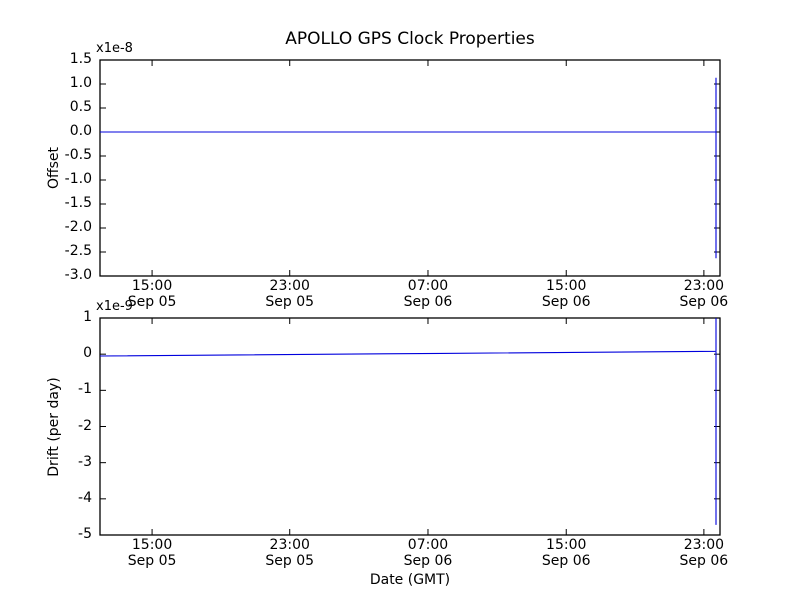 This screenshot has height=600, width=800. What do you see at coordinates (80, 131) in the screenshot?
I see `y-tick-label: 0.0` at bounding box center [80, 131].